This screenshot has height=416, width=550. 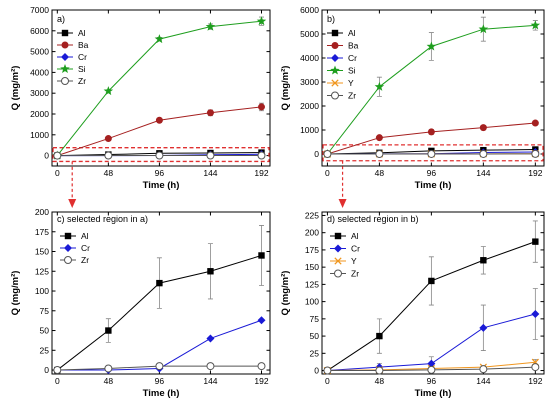 What do you see at coordinates (42, 212) in the screenshot?
I see `y-tick-label: 200` at bounding box center [42, 212].